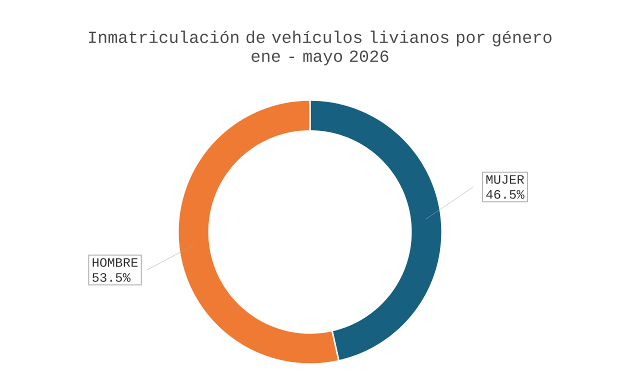  Describe the element at coordinates (320, 58) in the screenshot. I see `chart-subtitle: ene - mayo 2026` at that location.